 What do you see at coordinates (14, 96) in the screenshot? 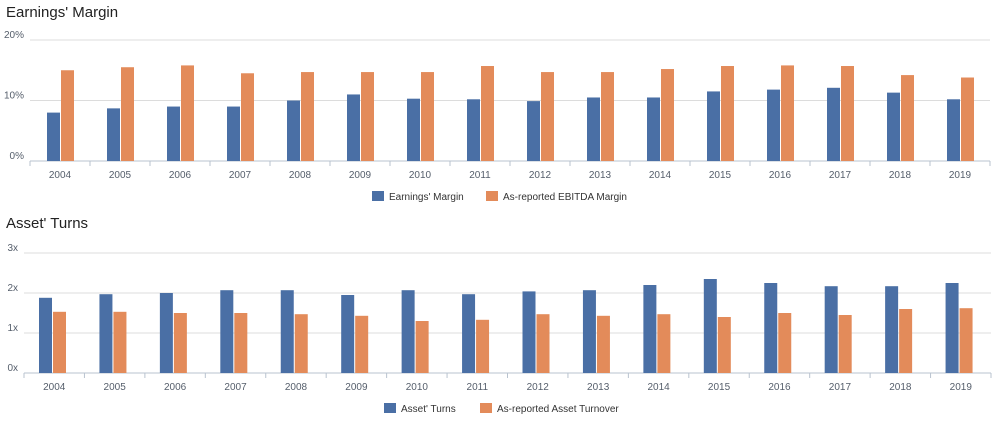
I see `y-tick-label: 10%` at bounding box center [14, 96].